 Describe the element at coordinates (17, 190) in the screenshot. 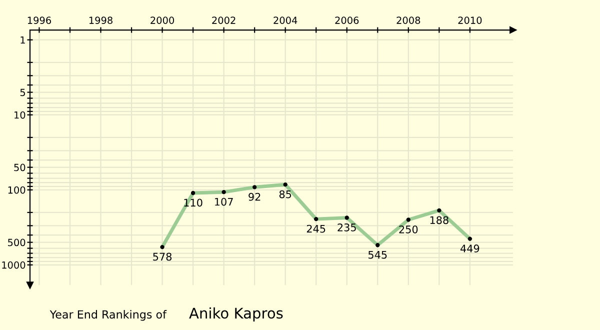

I see `y-tick-label: 100` at that location.